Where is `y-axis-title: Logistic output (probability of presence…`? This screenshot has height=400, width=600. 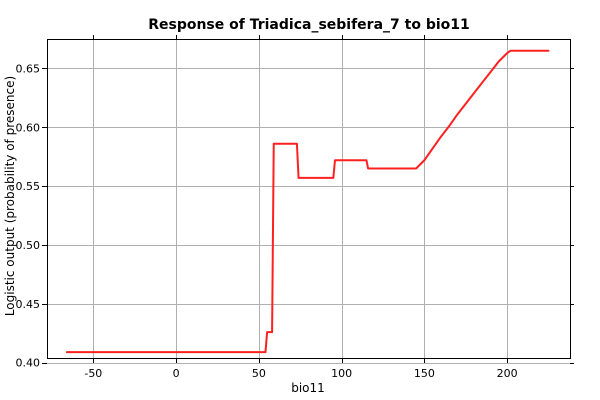 y-axis-title: Logistic output (probability of presence… is located at coordinates (10, 196).